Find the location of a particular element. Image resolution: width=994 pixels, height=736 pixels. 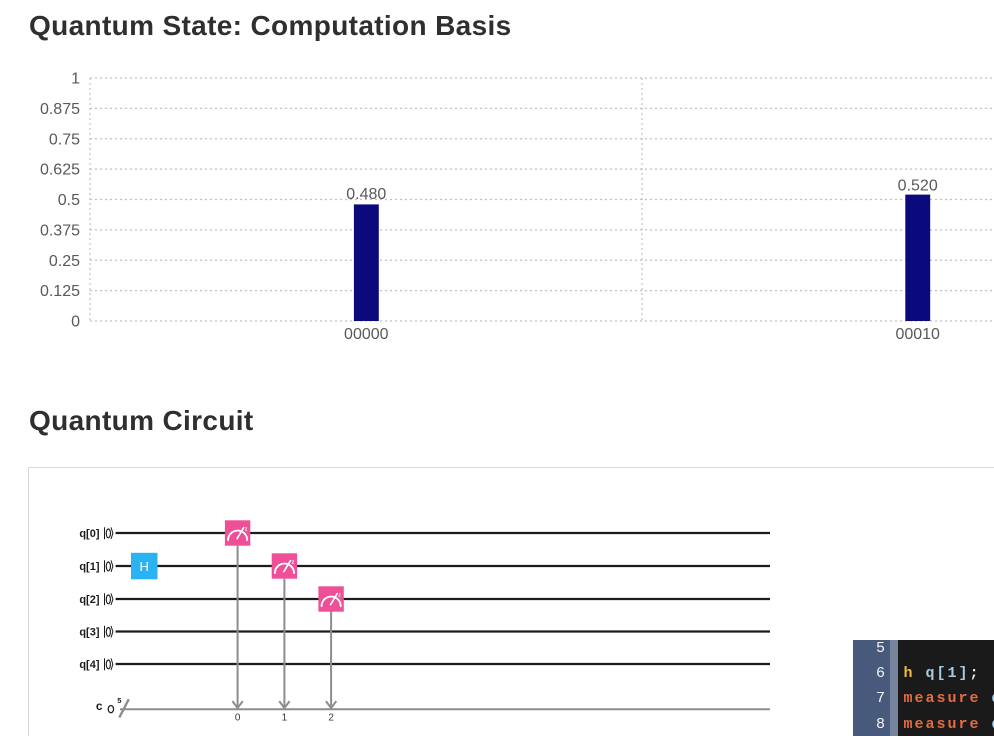

svg-text: 0.5 is located at coordinates (69, 200).